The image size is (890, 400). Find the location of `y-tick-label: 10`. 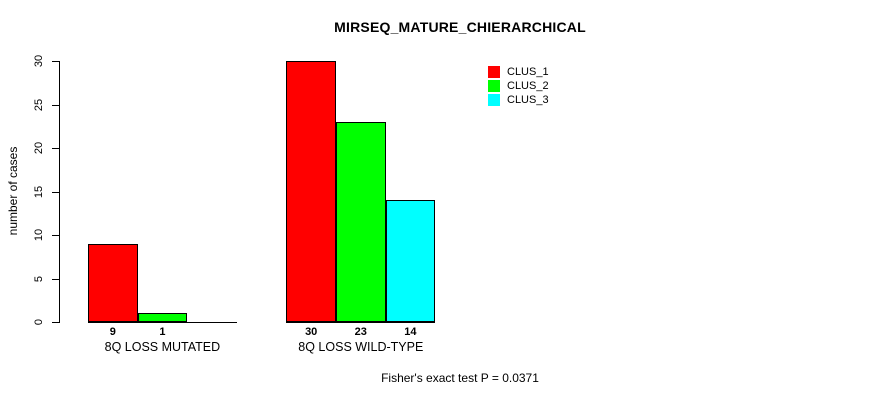

y-tick-label: 10 is located at coordinates (39, 235).